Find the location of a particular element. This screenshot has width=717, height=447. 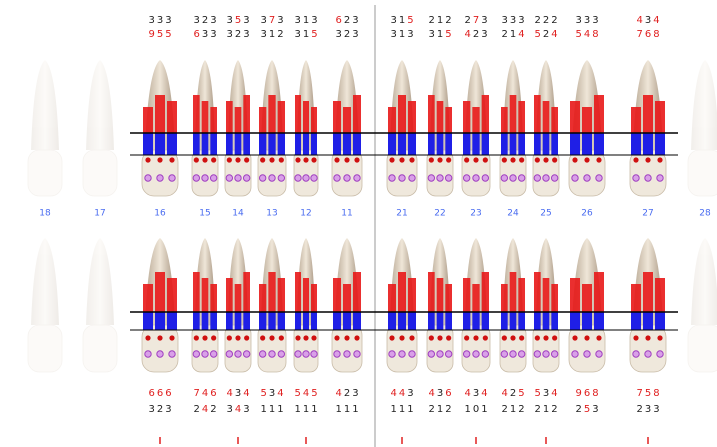

tooth-number: 23 is located at coordinates (475, 214).